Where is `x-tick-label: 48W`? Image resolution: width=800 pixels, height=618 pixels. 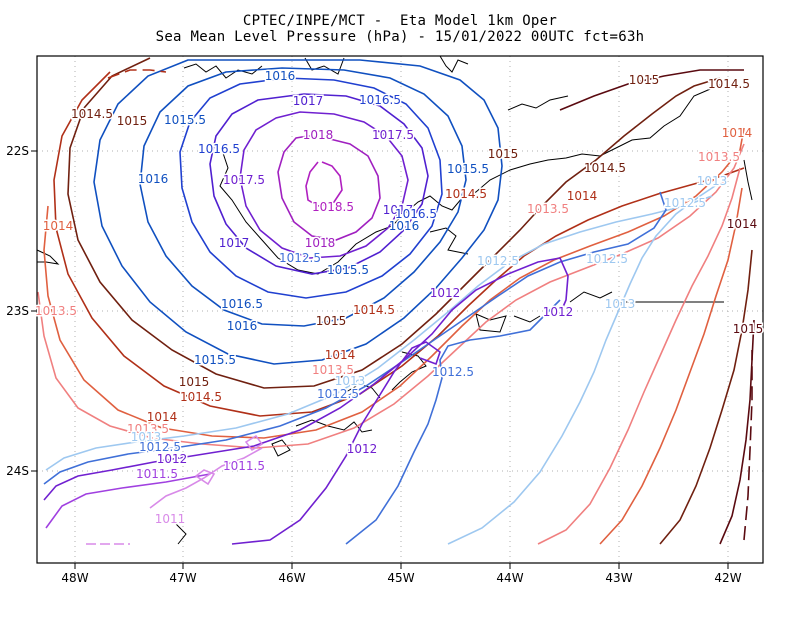
x-tick-label: 48W is located at coordinates (74, 578).